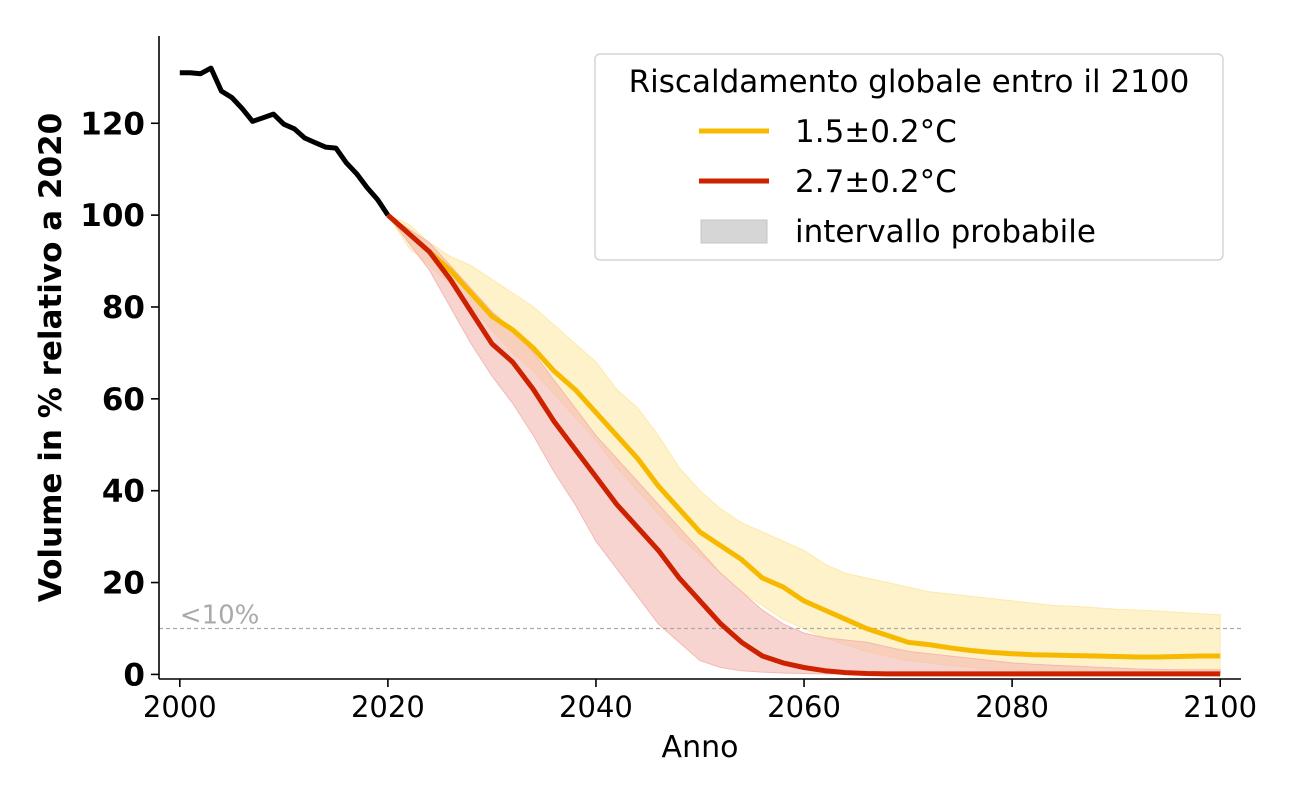  What do you see at coordinates (596, 707) in the screenshot?
I see `x-tick-label: 2040` at bounding box center [596, 707].